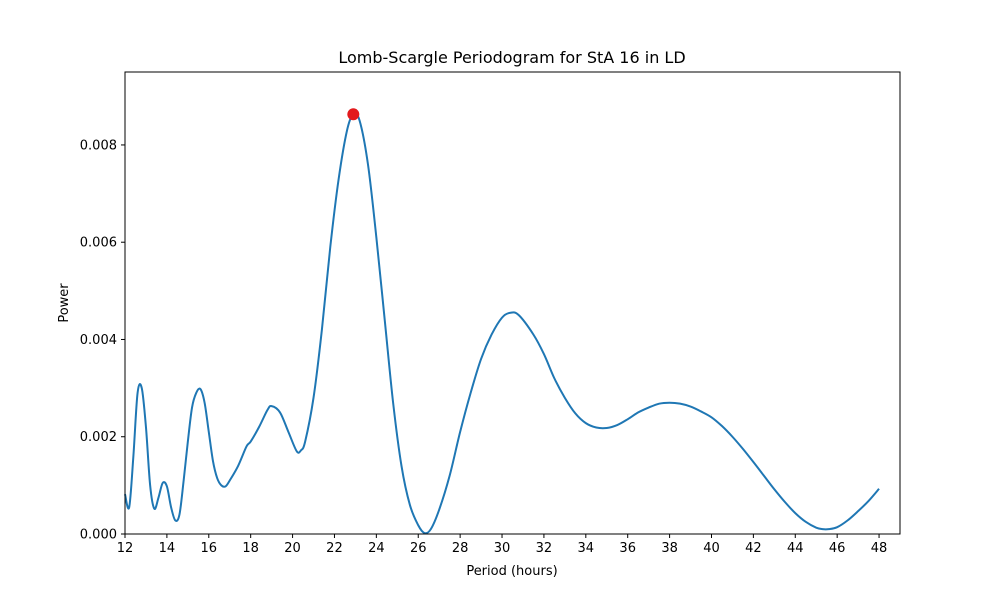  Describe the element at coordinates (460, 548) in the screenshot. I see `x-tick-label: 28` at that location.